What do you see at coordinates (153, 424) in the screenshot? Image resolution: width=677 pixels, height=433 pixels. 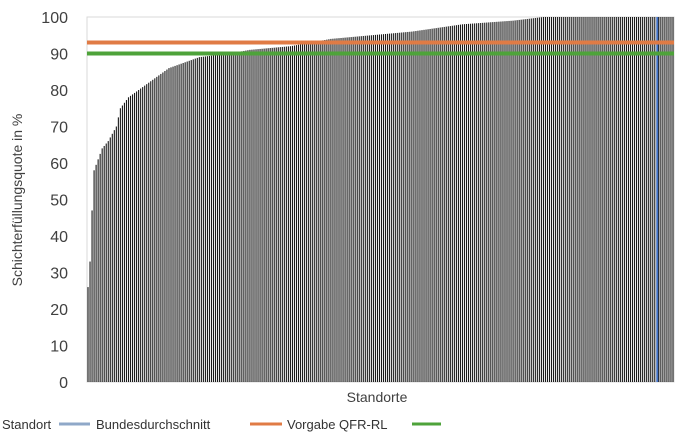 I see `legend-label: Bundesdurchschnitt` at bounding box center [153, 424].